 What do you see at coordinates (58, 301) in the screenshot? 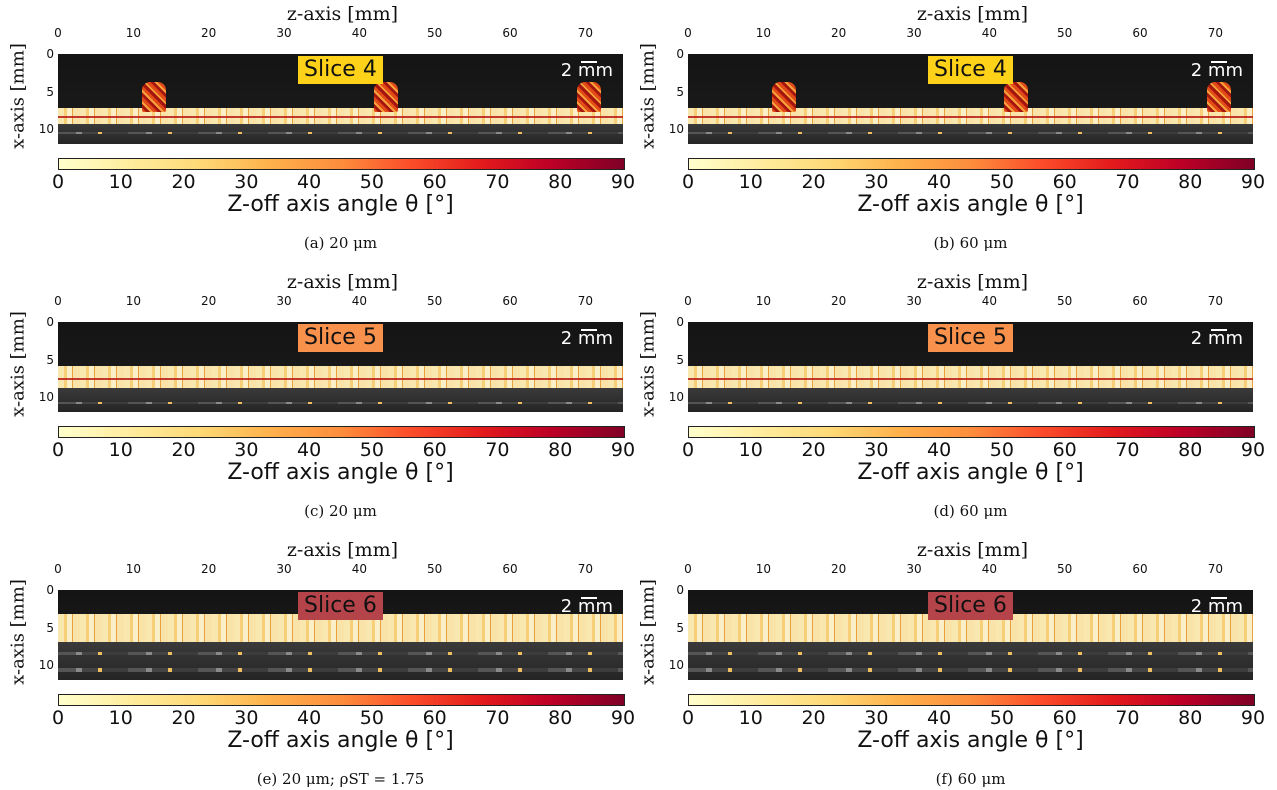
I see `z-axis-tick-label: 0` at bounding box center [58, 301].